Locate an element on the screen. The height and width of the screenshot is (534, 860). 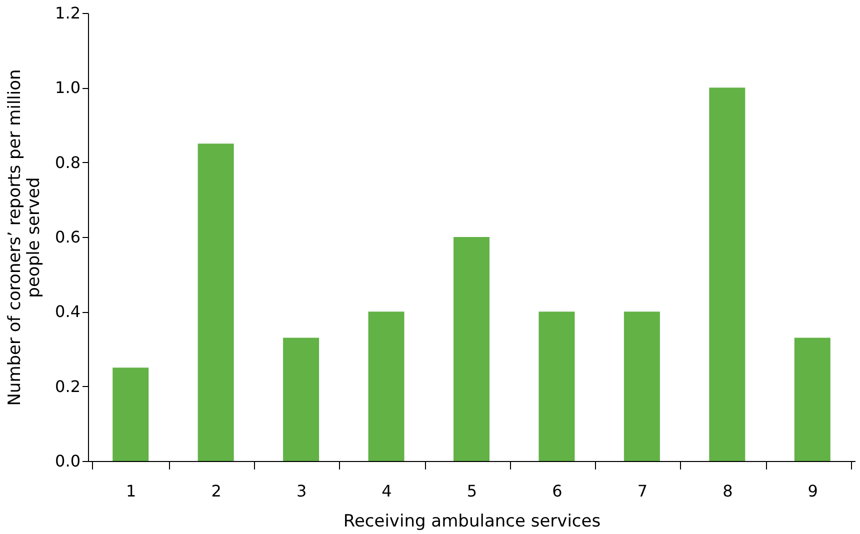
y-tick-label: 0.0 is located at coordinates (67, 461).